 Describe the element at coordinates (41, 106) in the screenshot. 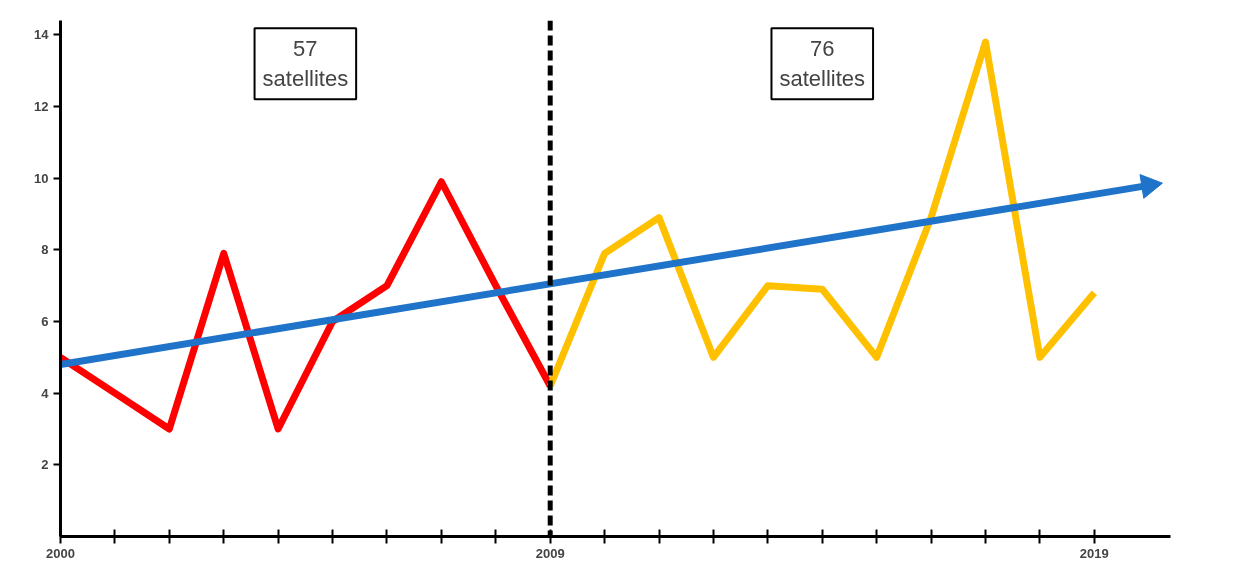

I see `y-tick-label: 12` at that location.